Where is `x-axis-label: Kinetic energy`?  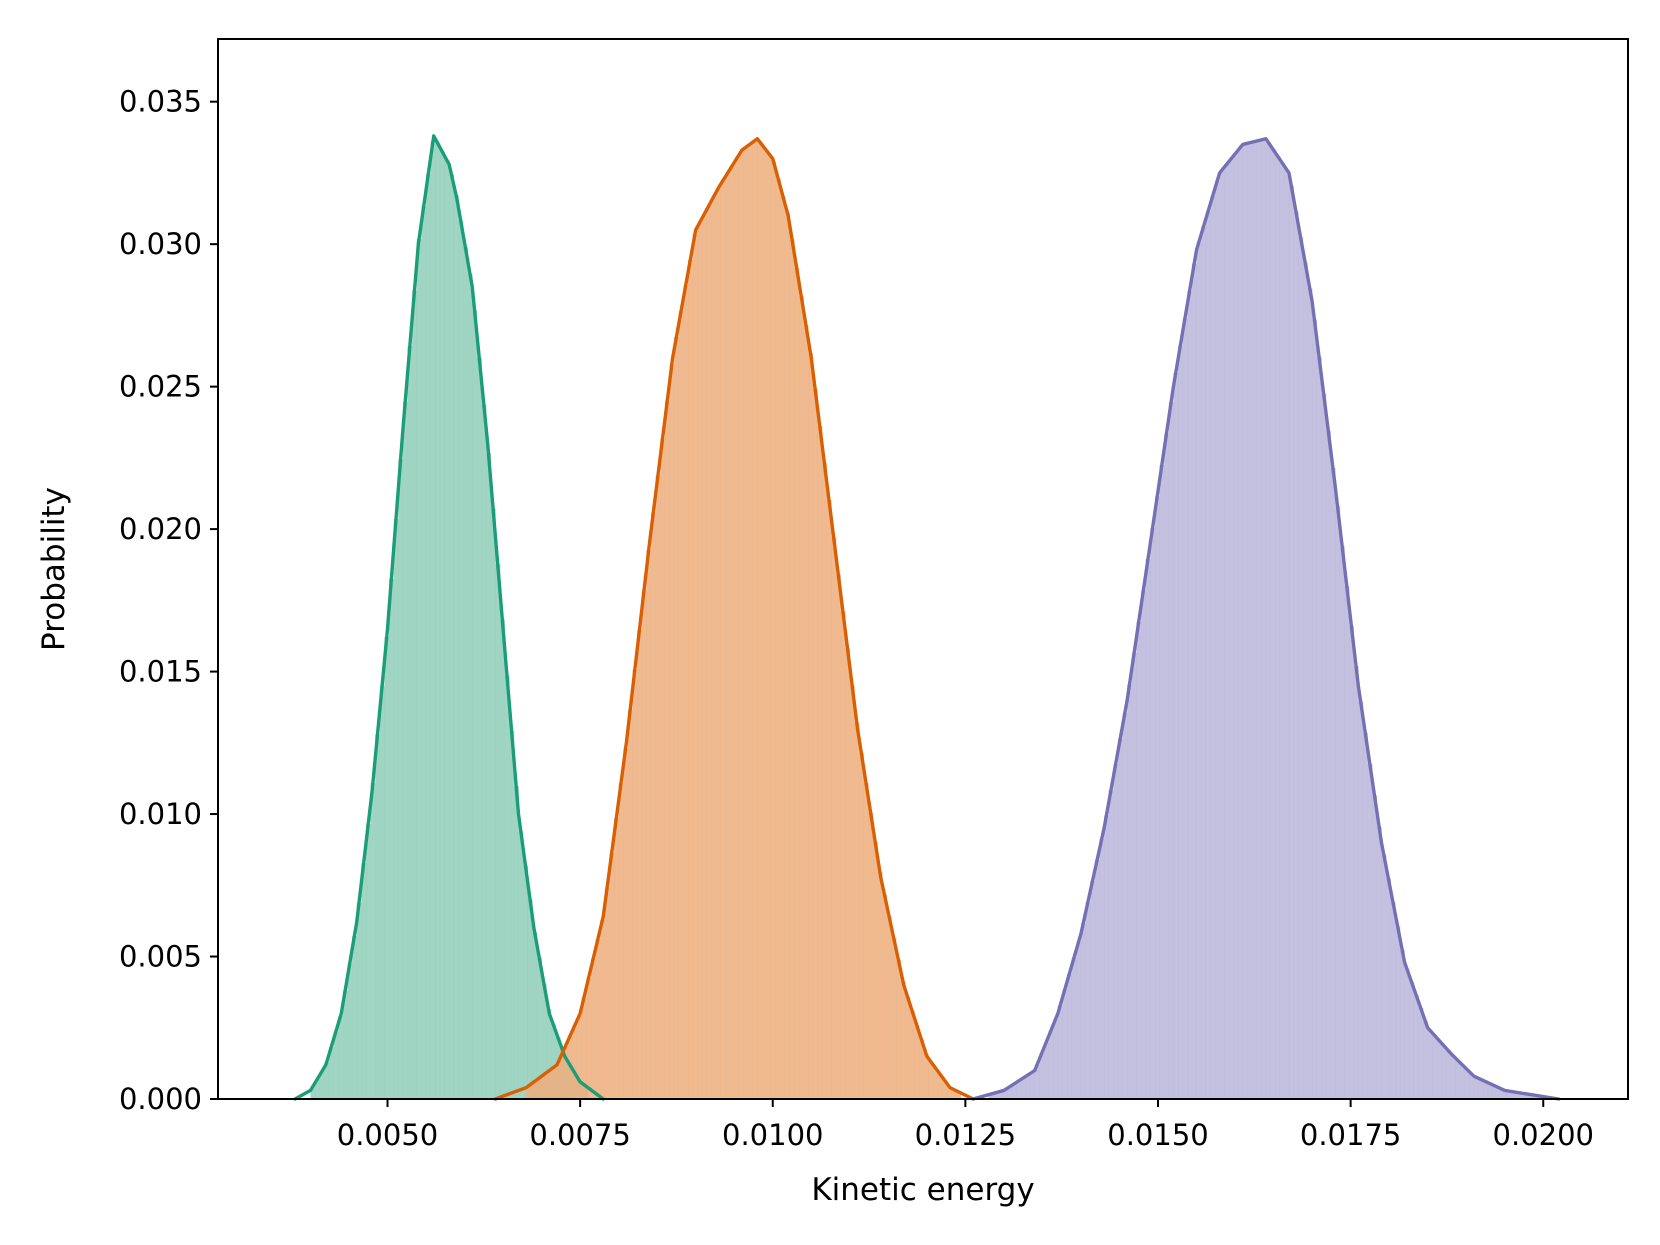
x-axis-label: Kinetic energy is located at coordinates (922, 1190).